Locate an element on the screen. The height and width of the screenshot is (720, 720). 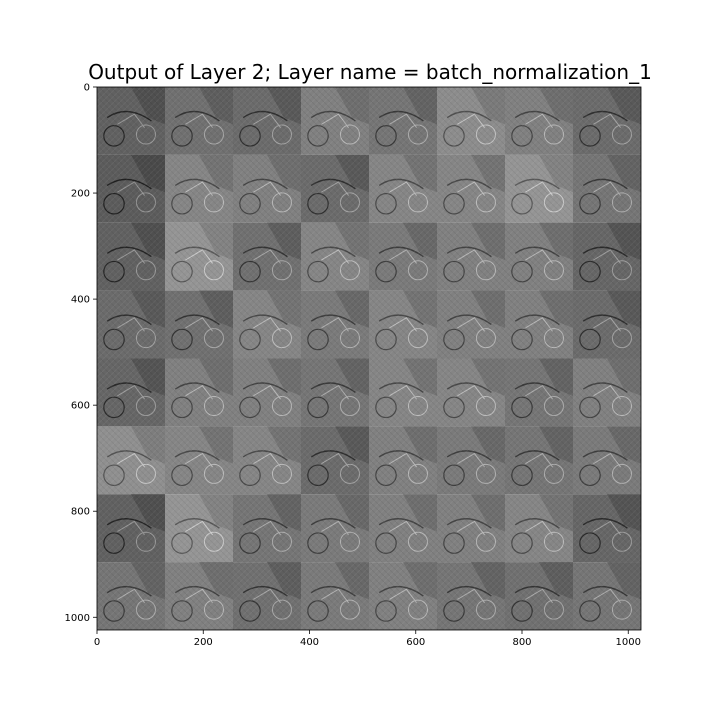
x-tick-label: 800 is located at coordinates (521, 642).